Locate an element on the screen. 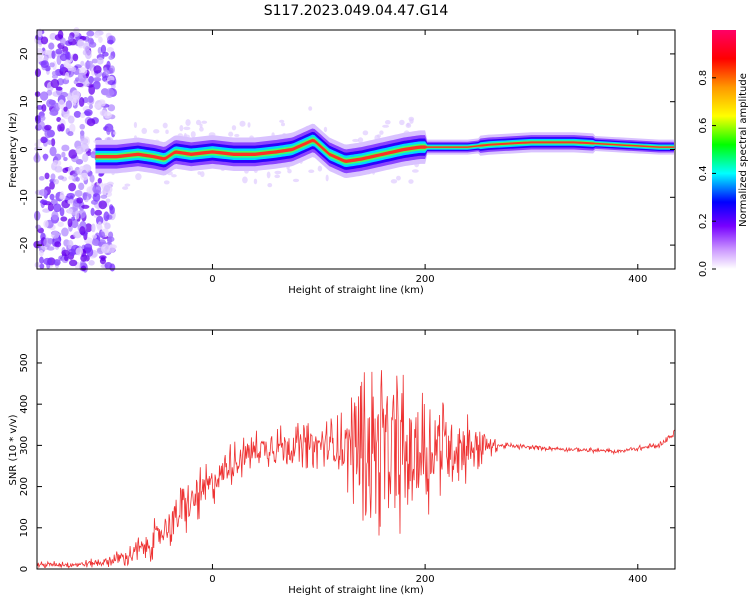 The image size is (750, 600). colorbar-gradient is located at coordinates (724, 149).